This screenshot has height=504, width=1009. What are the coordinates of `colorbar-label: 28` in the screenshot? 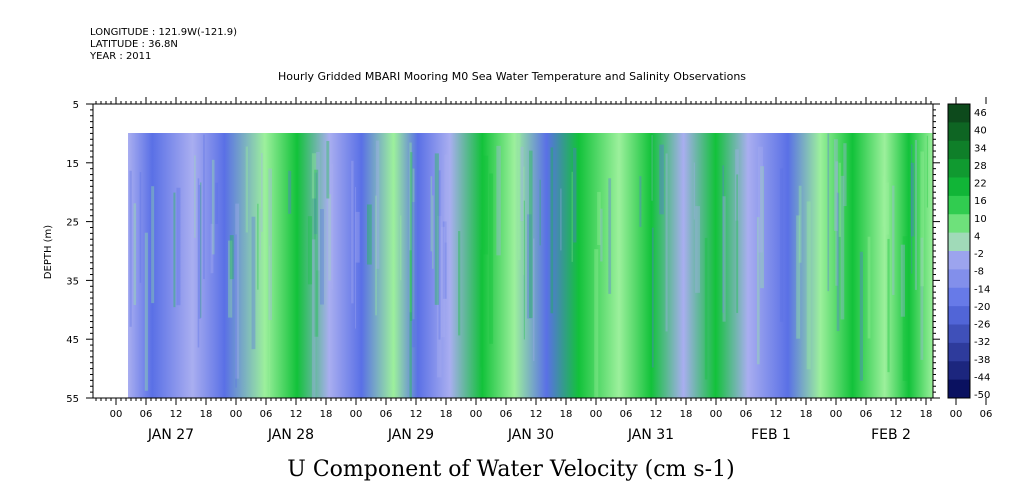 It's located at (980, 166).